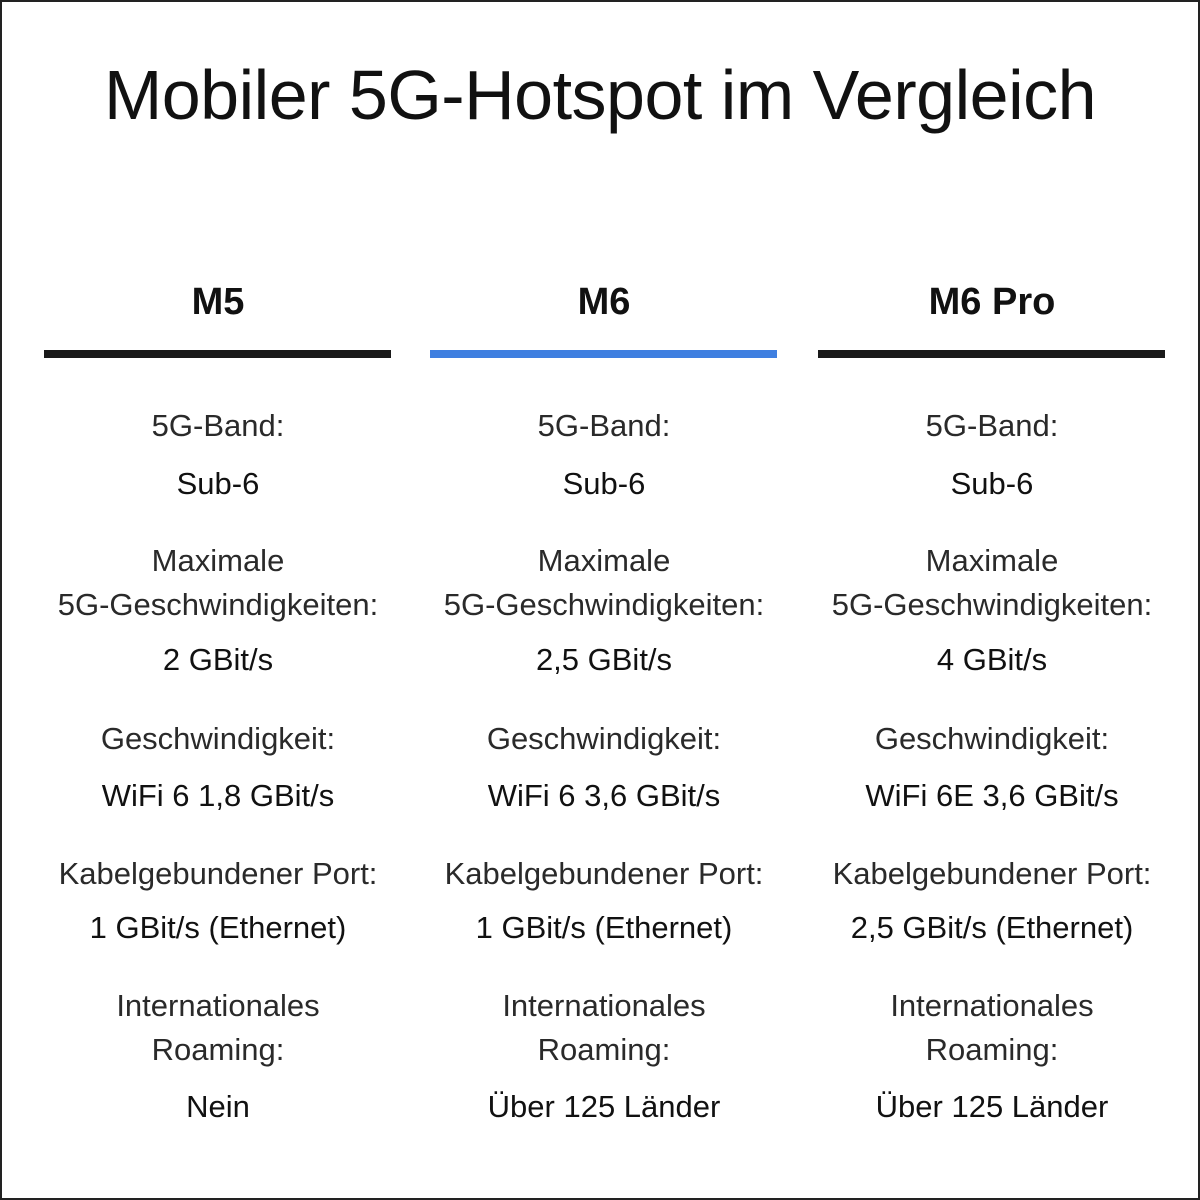 This screenshot has width=1200, height=1200. What do you see at coordinates (218, 1106) in the screenshot?
I see `roaming-value: Nein` at bounding box center [218, 1106].